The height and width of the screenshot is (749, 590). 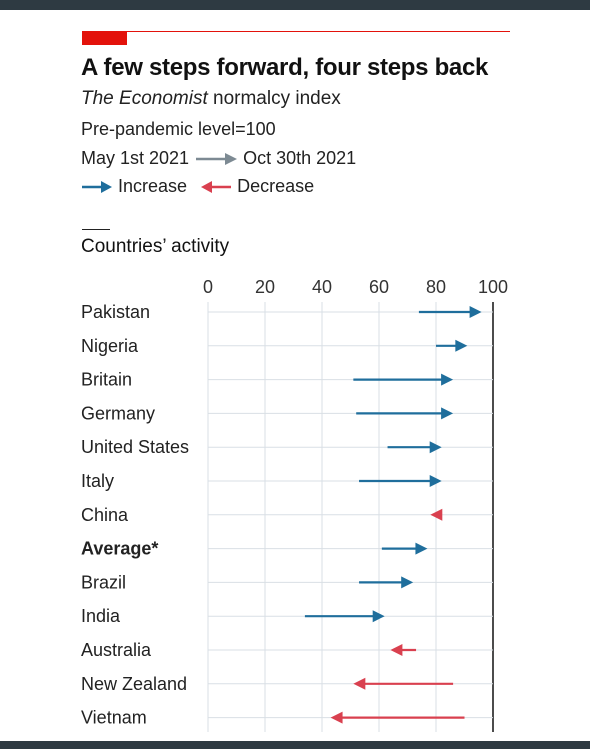 I want to click on x-tick-label: 0, so click(x=208, y=287).